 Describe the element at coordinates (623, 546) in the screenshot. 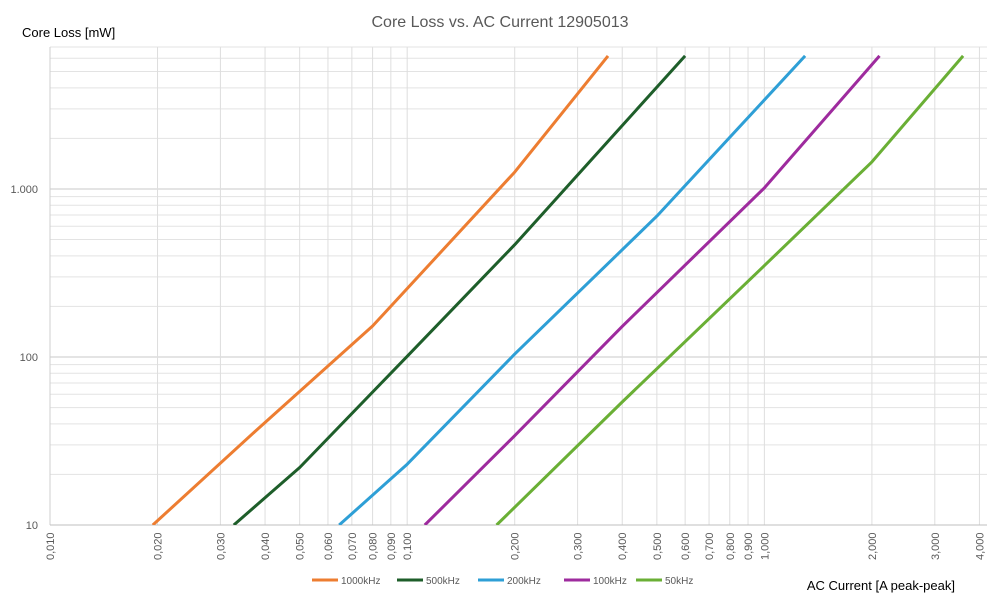

I see `x-tick-label: 0,400` at that location.